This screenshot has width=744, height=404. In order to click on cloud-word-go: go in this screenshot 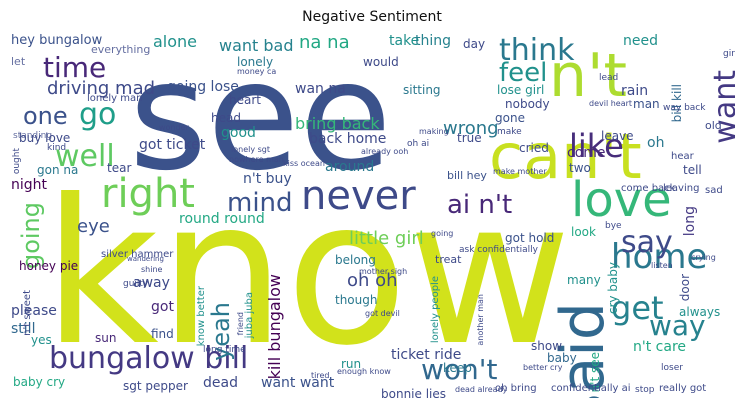, I will do `click(98, 114)`.